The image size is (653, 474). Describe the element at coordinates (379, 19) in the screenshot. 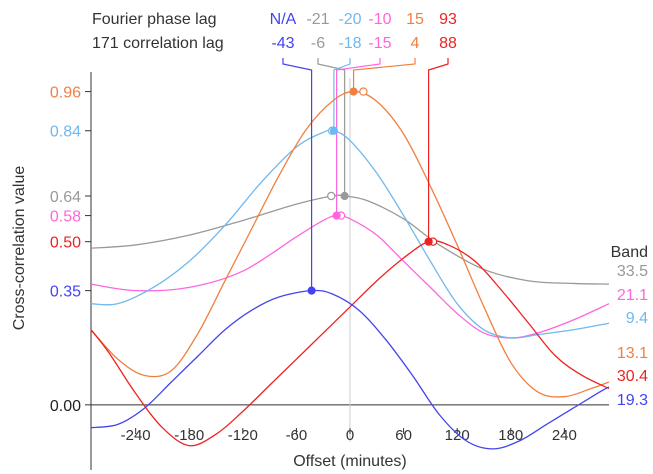

I see `phase-lag-value: -10` at that location.